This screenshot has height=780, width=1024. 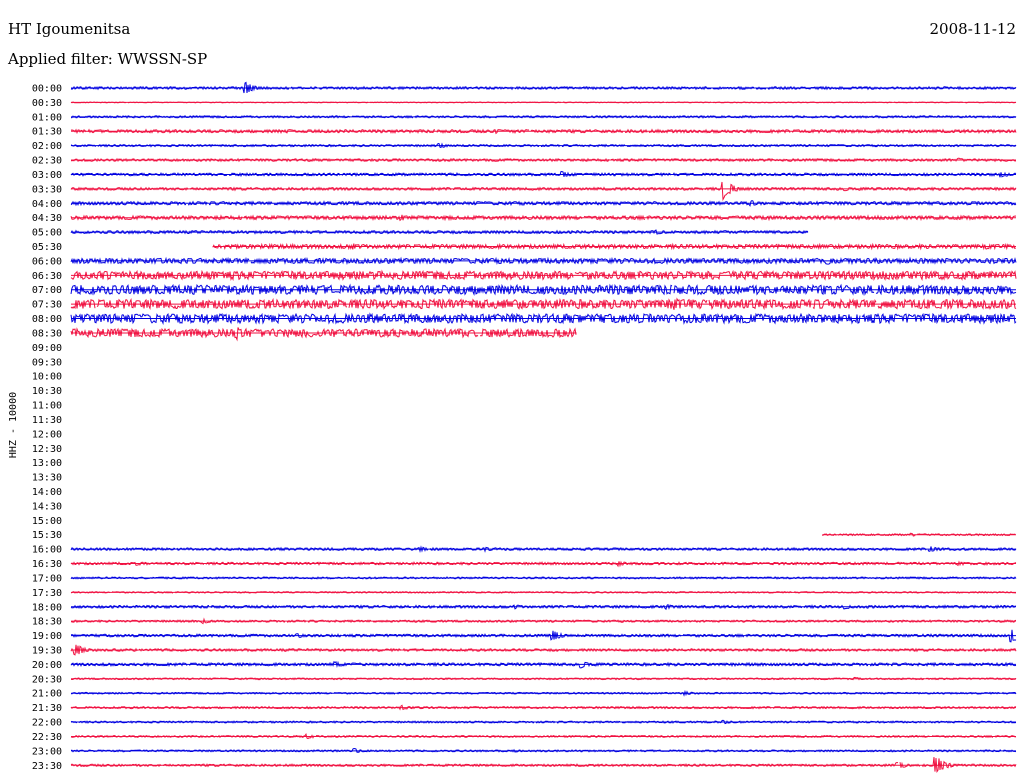 I want to click on time-tick-label: 19:30, so click(x=47, y=650).